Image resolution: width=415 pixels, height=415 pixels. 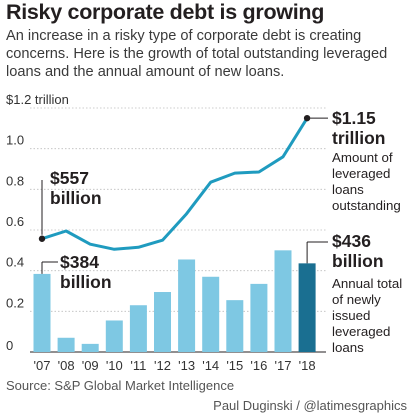 I want to click on line-end-desc-line: outstanding, so click(x=366, y=205).